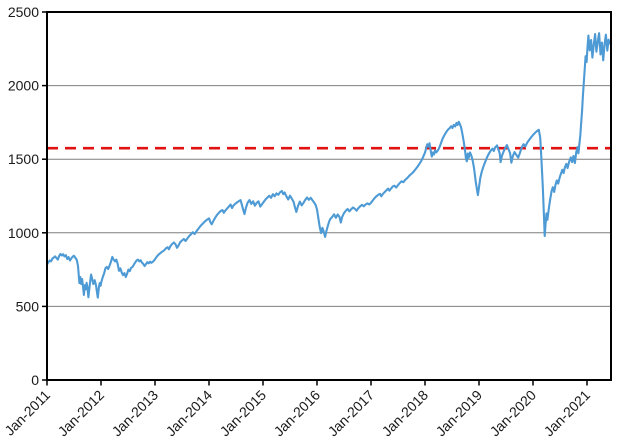  I want to click on x-axis-label: Jan-2011, so click(27, 413).